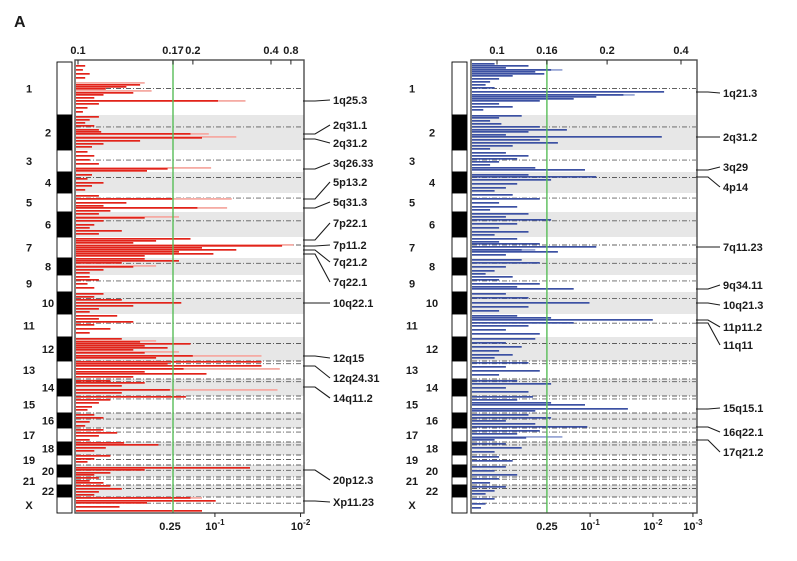  What do you see at coordinates (64, 247) in the screenshot?
I see `ideogram-band-chr7` at bounding box center [64, 247].